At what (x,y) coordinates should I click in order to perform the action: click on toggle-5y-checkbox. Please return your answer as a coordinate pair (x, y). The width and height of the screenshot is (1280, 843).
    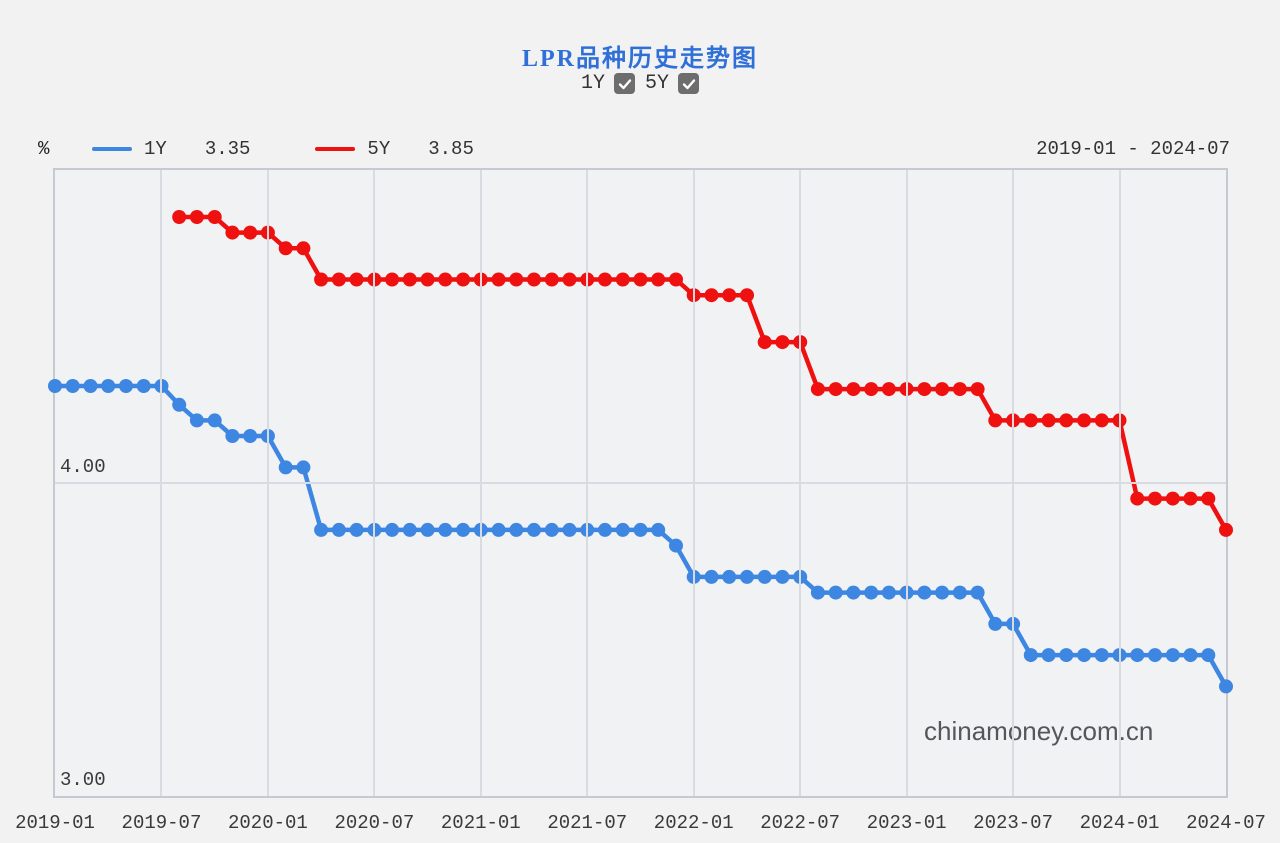
    Looking at the image, I should click on (689, 83).